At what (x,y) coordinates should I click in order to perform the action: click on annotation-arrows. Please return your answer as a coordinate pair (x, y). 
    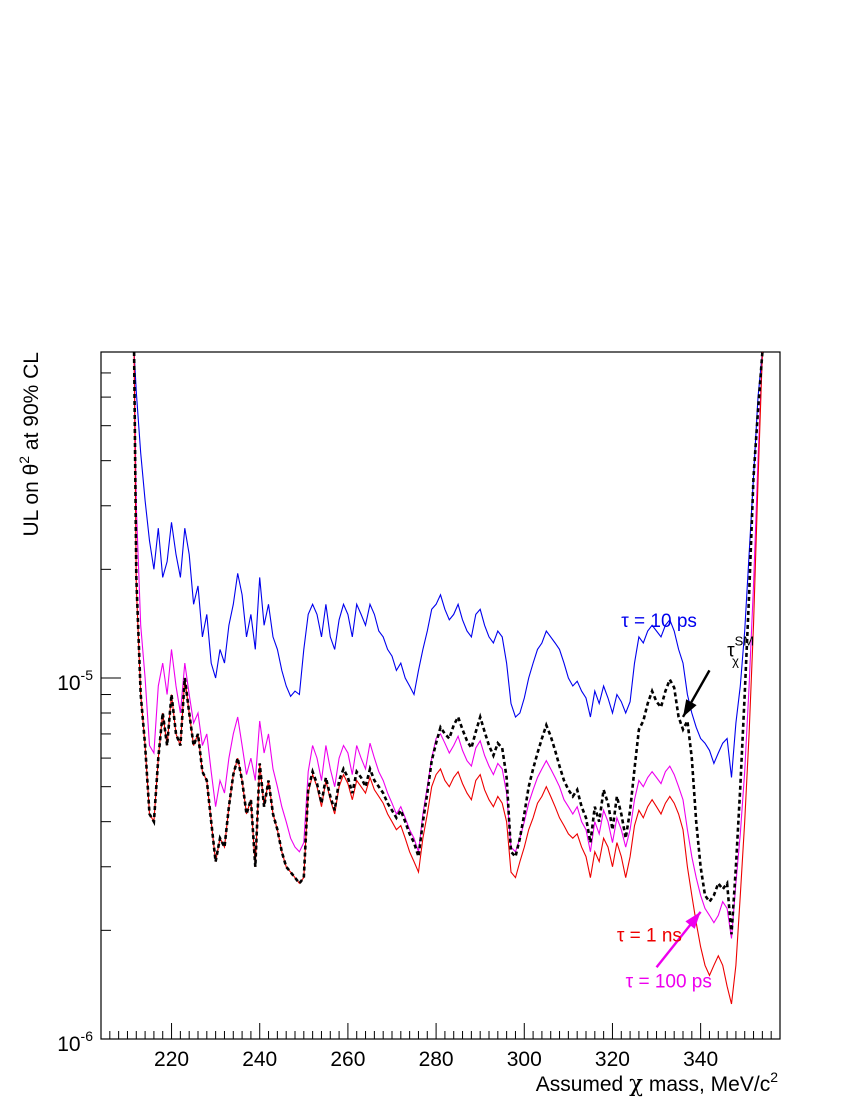
    Looking at the image, I should click on (683, 819).